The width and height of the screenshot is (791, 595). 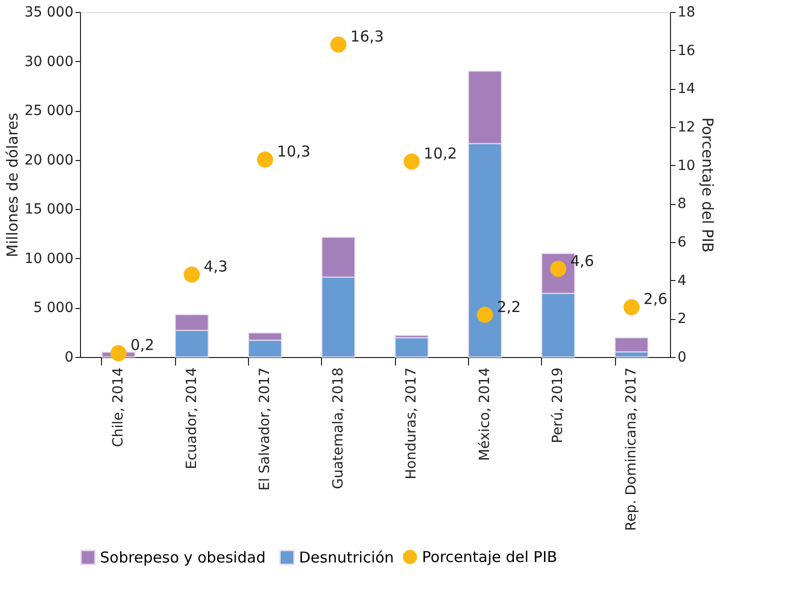 I want to click on y2-tick-label: 6, so click(x=682, y=242).